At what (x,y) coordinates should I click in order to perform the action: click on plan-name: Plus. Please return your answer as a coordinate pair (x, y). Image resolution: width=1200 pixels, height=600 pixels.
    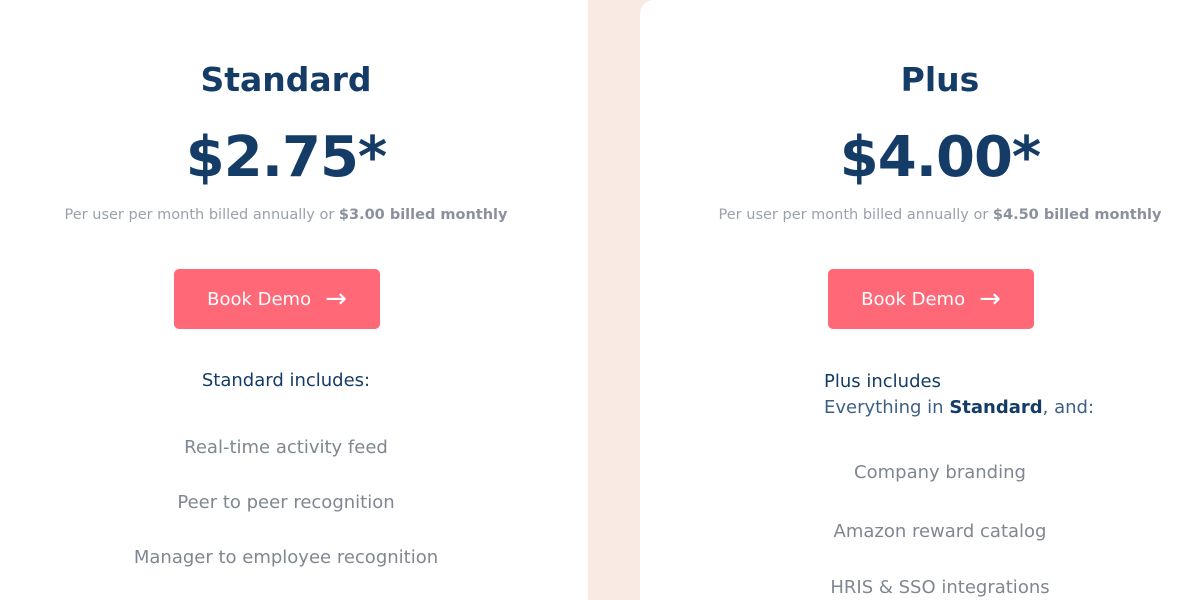
    Looking at the image, I should click on (940, 79).